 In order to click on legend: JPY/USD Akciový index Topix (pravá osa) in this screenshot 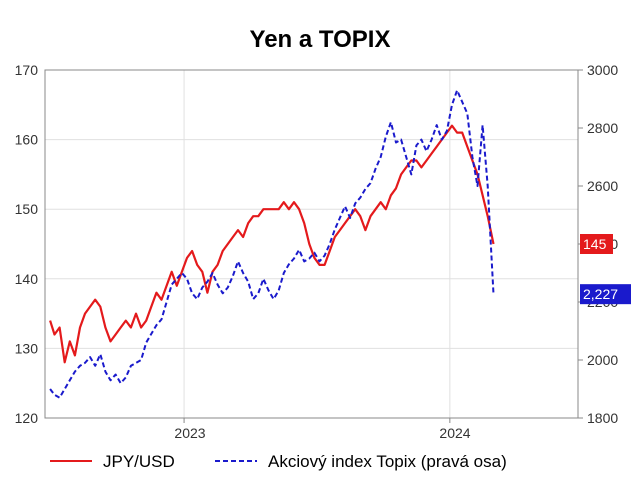, I will do `click(278, 461)`.